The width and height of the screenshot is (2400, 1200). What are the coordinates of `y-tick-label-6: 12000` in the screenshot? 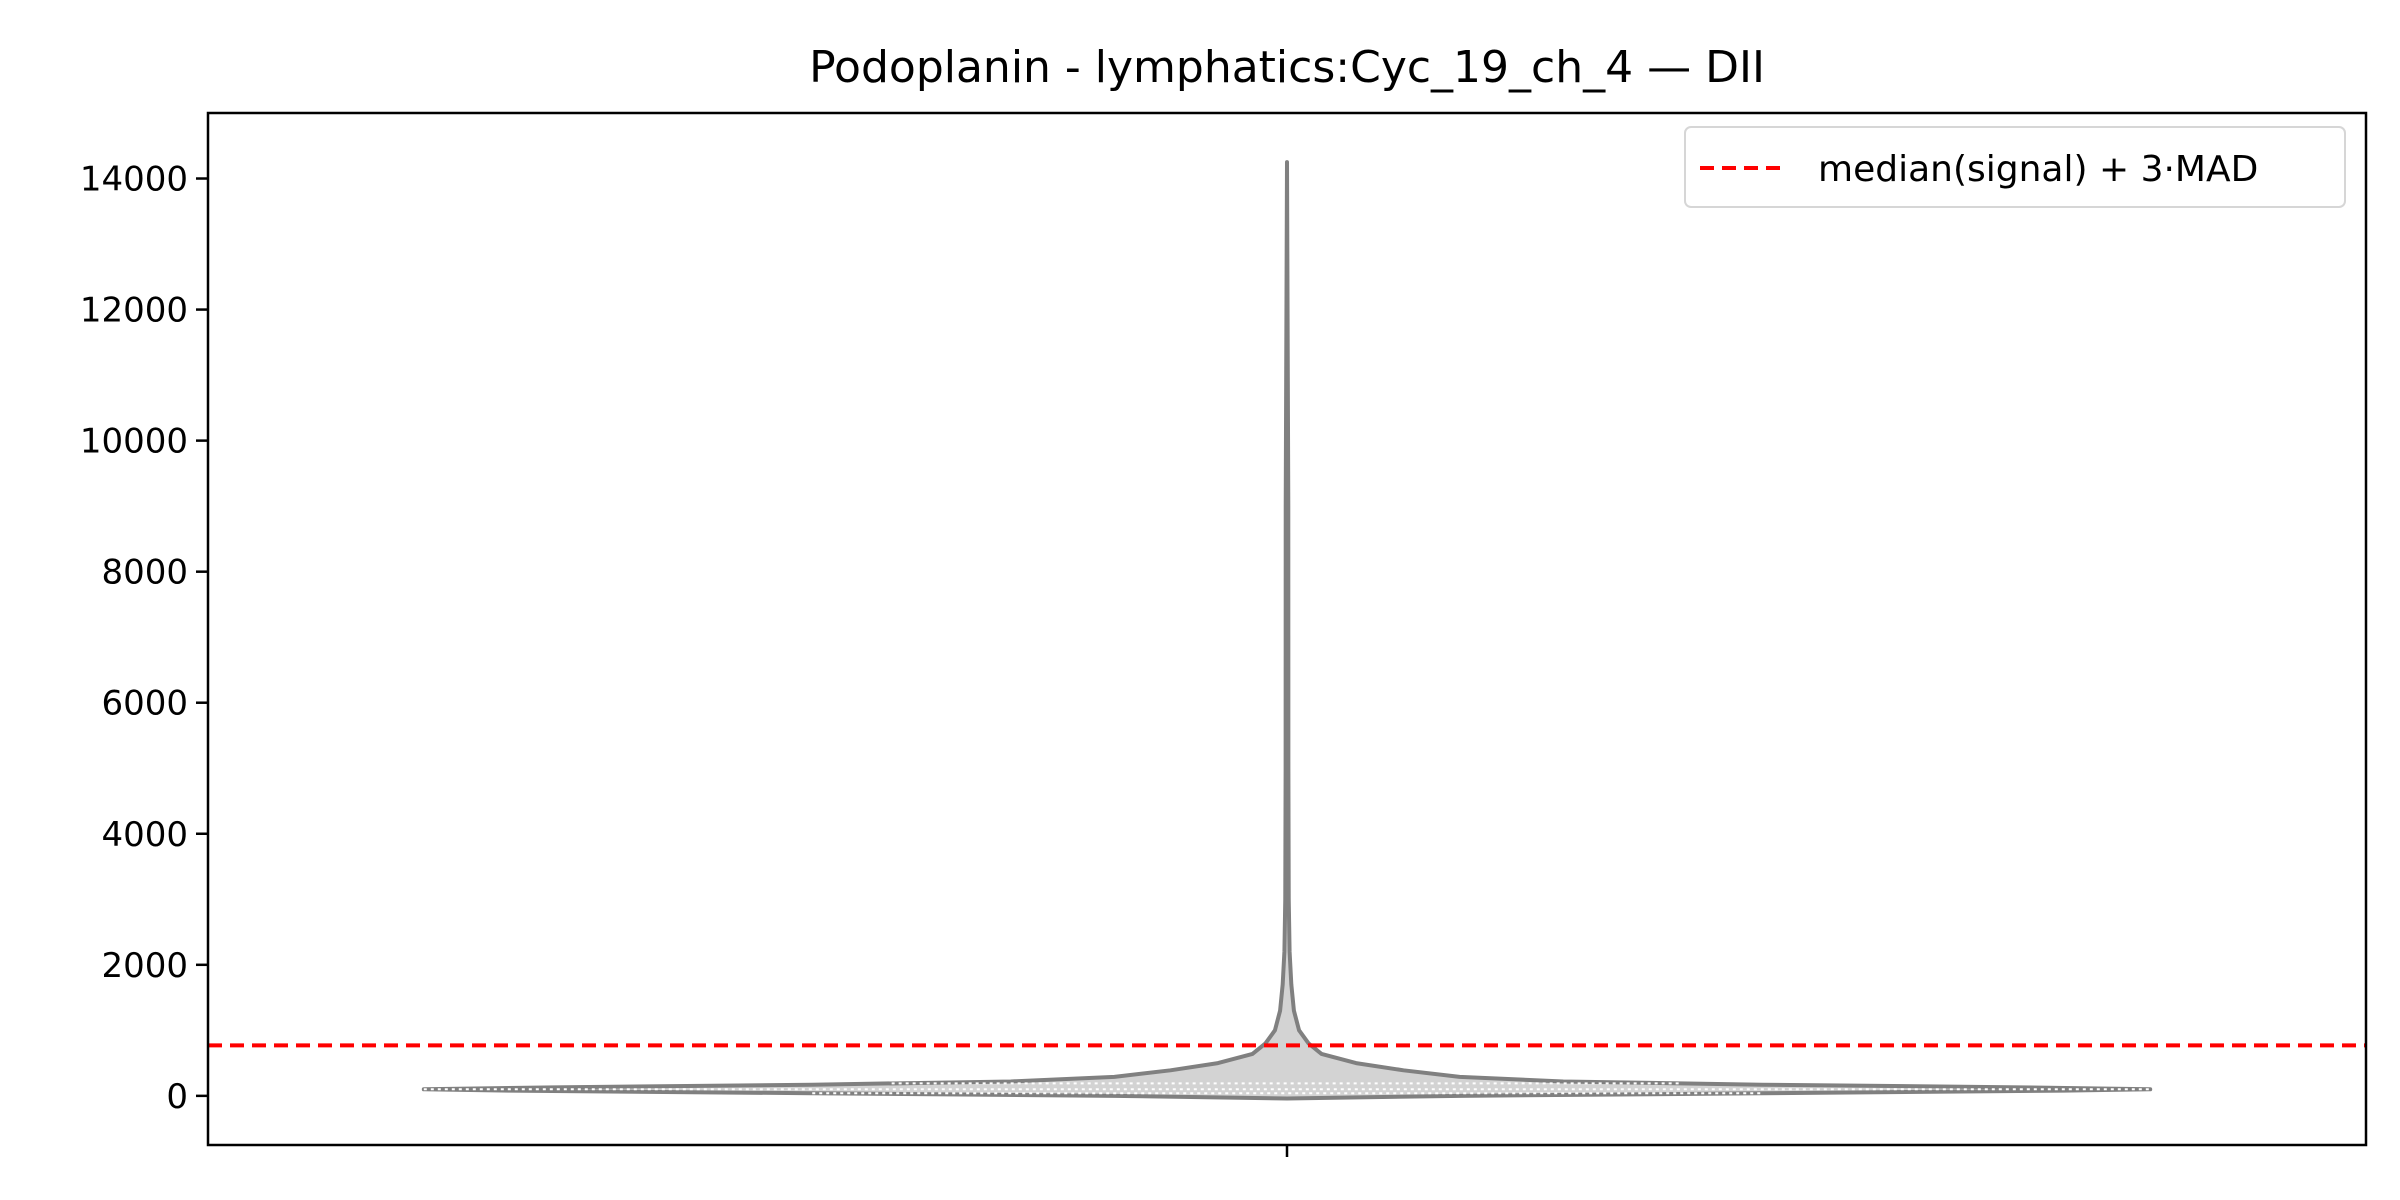 It's located at (134, 311).